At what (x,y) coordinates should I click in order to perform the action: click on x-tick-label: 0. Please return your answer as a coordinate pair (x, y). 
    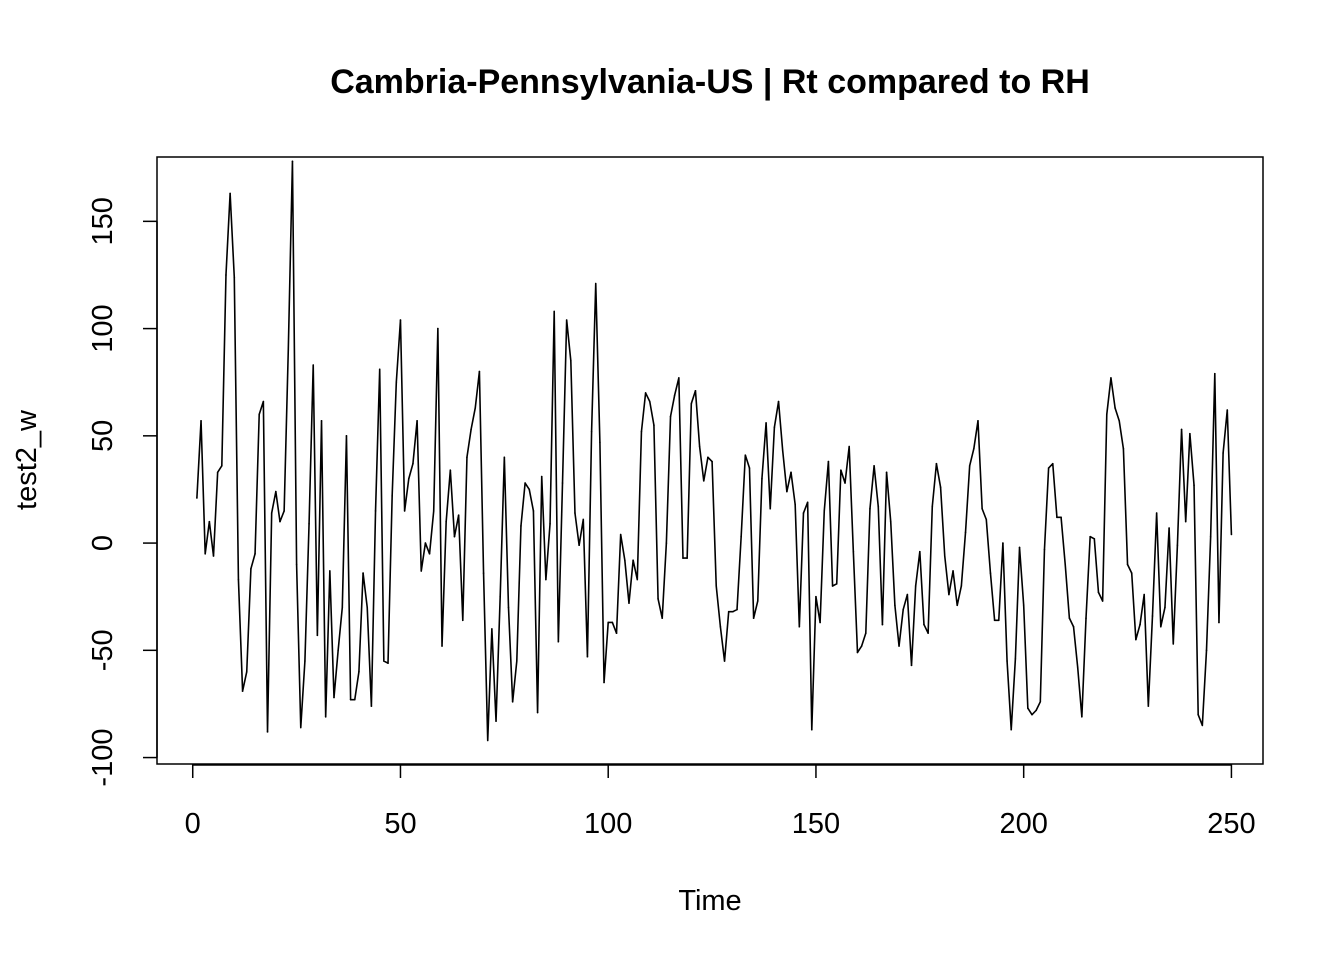
    Looking at the image, I should click on (193, 824).